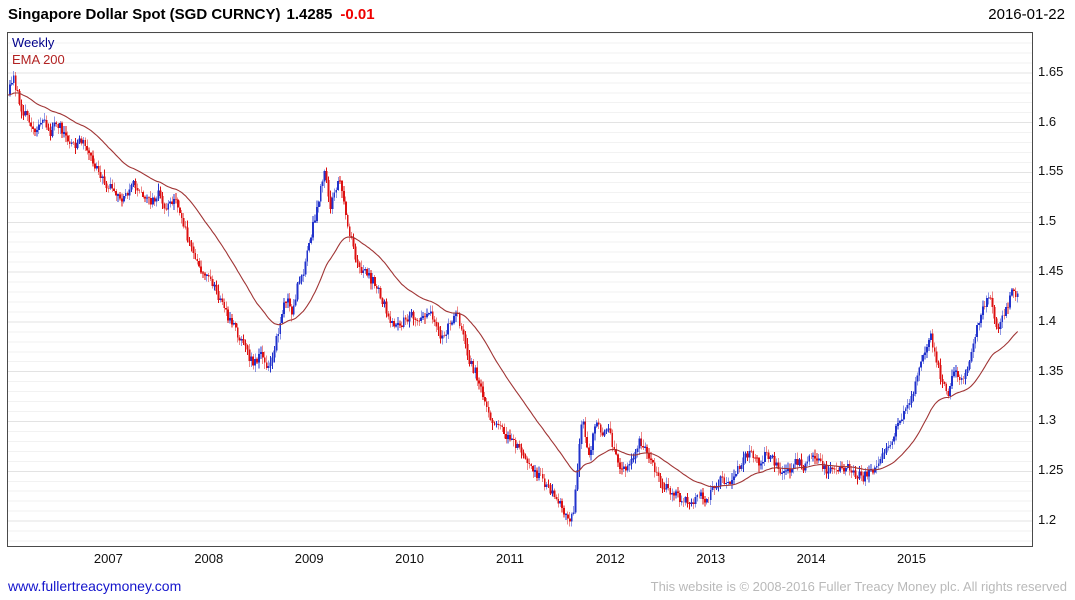  I want to click on y-axis-label: 1.55, so click(1051, 171).